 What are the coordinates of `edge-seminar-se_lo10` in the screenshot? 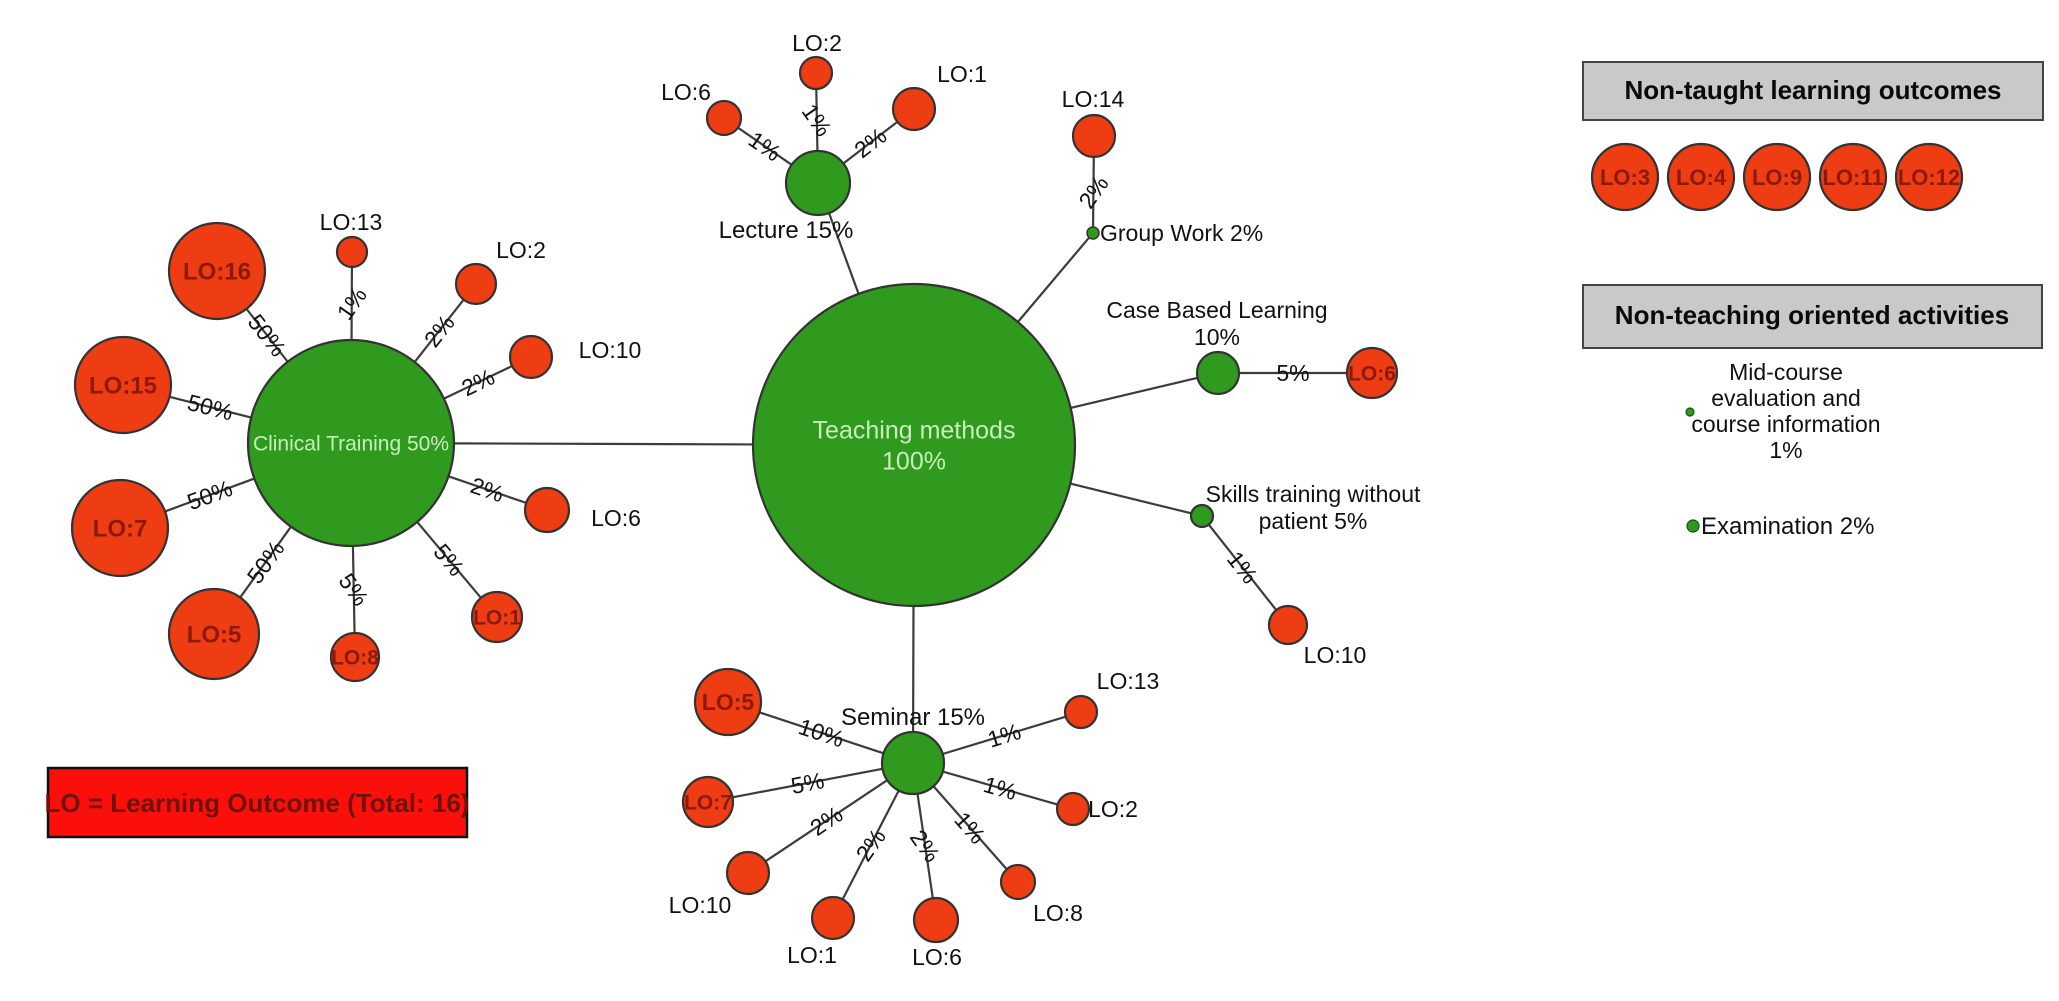 It's located at (826, 821).